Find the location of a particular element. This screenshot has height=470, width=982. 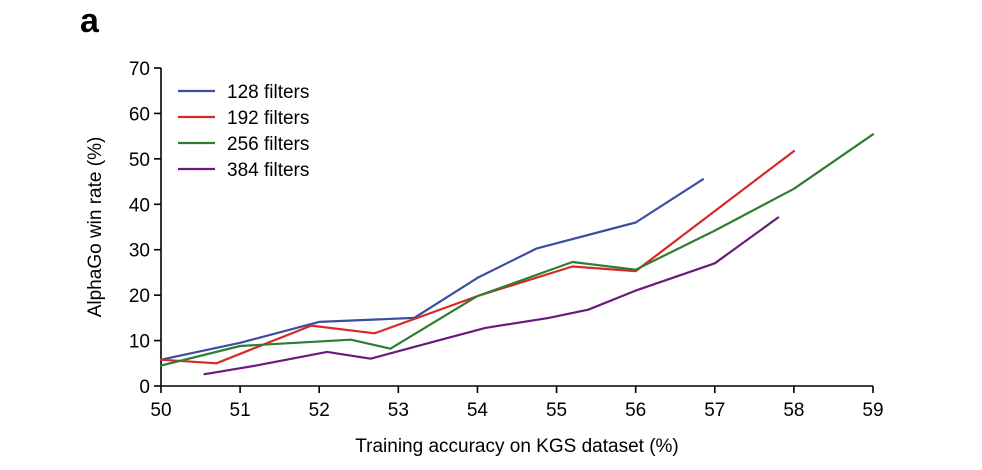

x-tick-label: 54 is located at coordinates (478, 410).